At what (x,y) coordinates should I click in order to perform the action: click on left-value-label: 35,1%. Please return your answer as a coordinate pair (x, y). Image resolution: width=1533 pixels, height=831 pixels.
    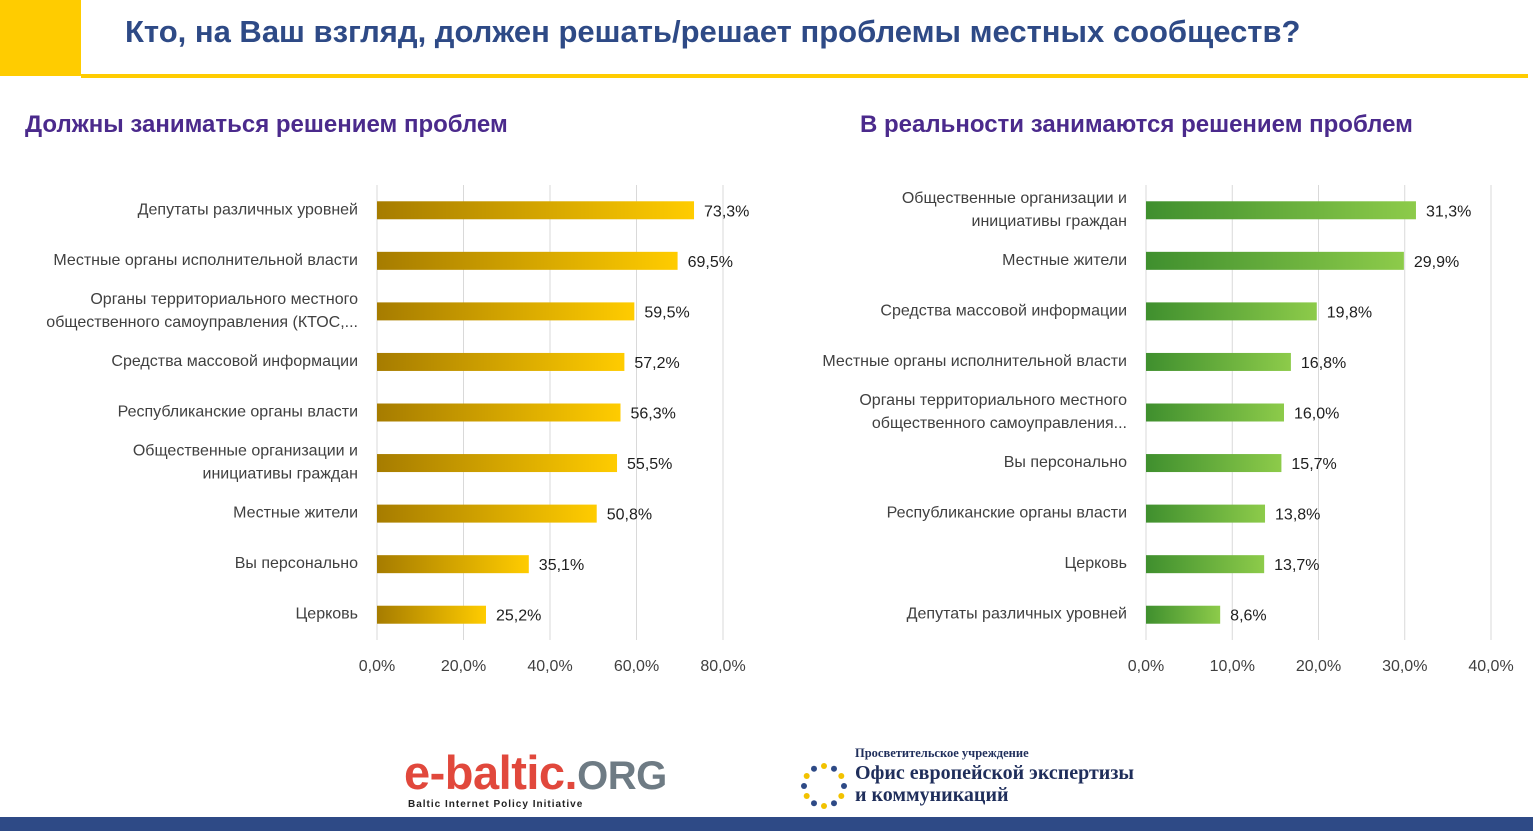
    Looking at the image, I should click on (561, 565).